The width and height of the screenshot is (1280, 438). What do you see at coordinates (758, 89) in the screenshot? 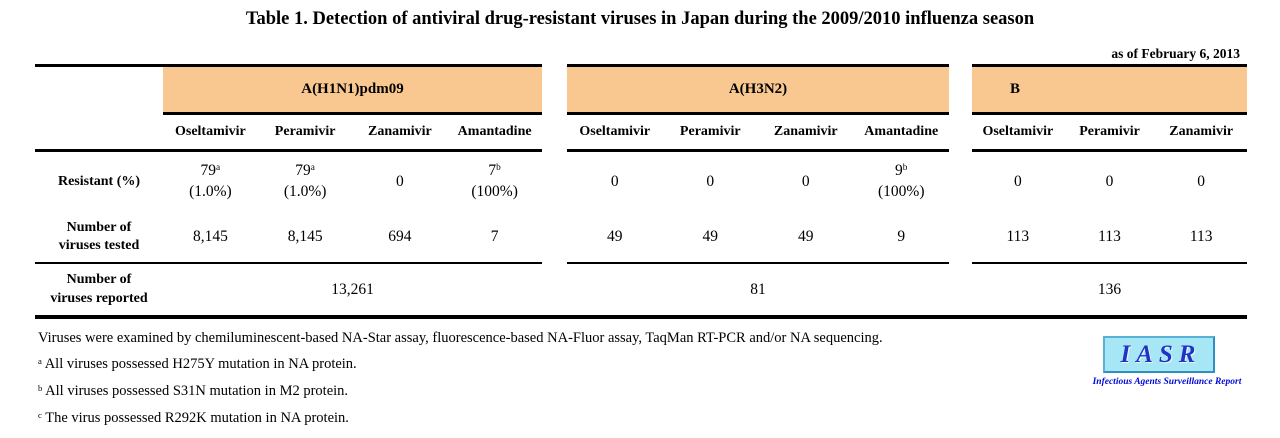
I see `group-header-h3n2: A(H3N2)` at bounding box center [758, 89].